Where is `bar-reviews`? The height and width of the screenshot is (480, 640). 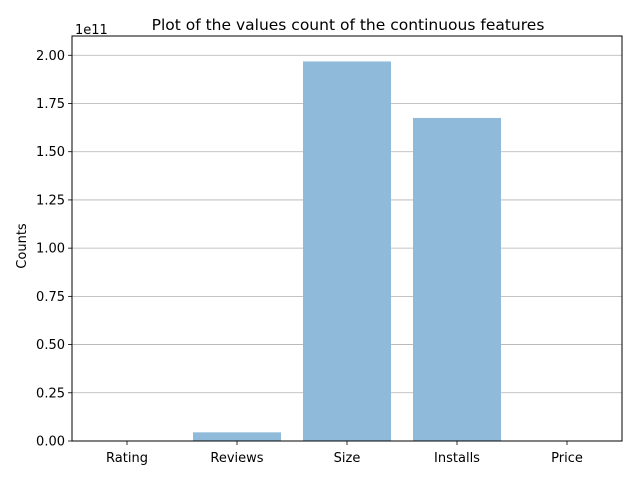 bar-reviews is located at coordinates (237, 436).